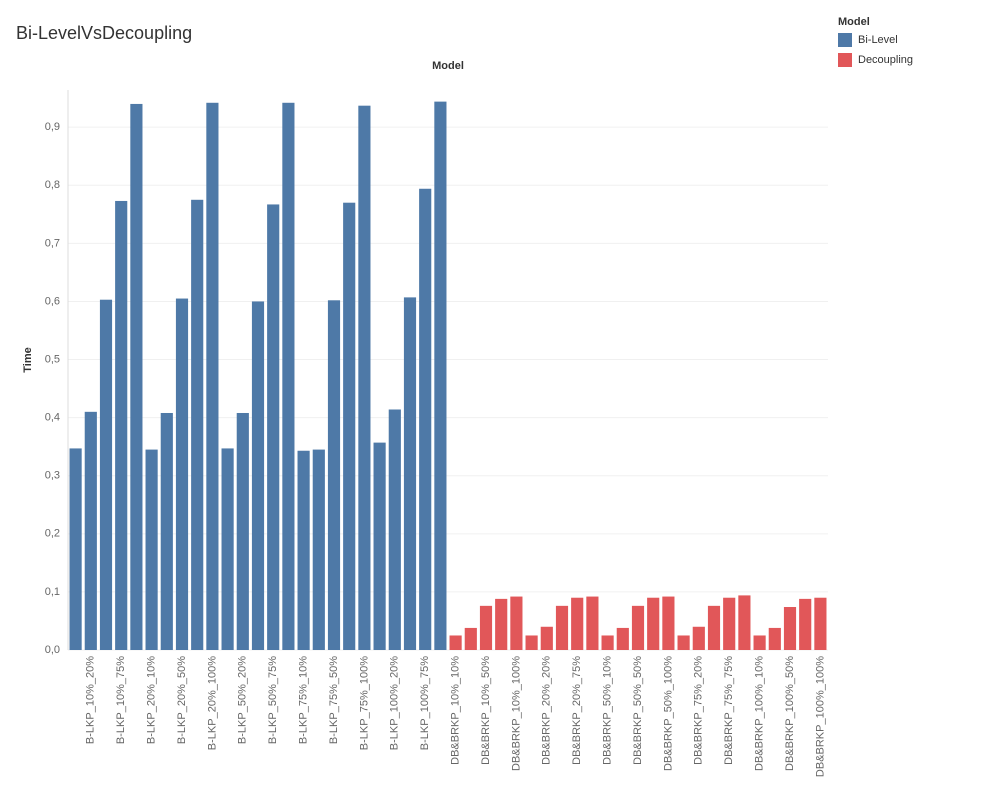 This screenshot has width=1000, height=800. What do you see at coordinates (820, 716) in the screenshot?
I see `x-tick-label: DB&BRKP_100%_100%` at bounding box center [820, 716].